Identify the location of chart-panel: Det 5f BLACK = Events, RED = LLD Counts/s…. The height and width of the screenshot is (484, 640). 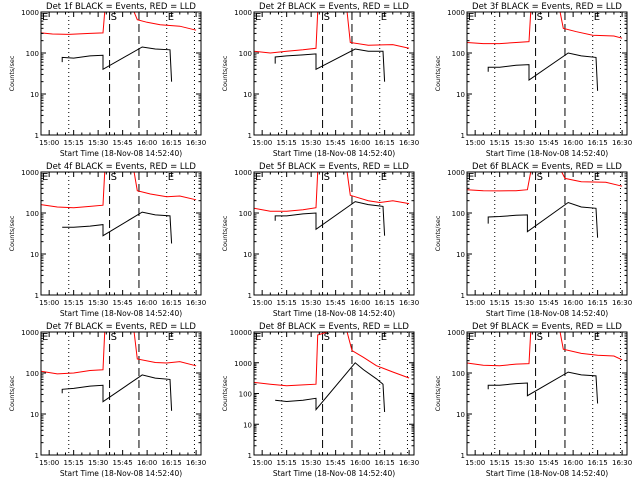
(319, 240).